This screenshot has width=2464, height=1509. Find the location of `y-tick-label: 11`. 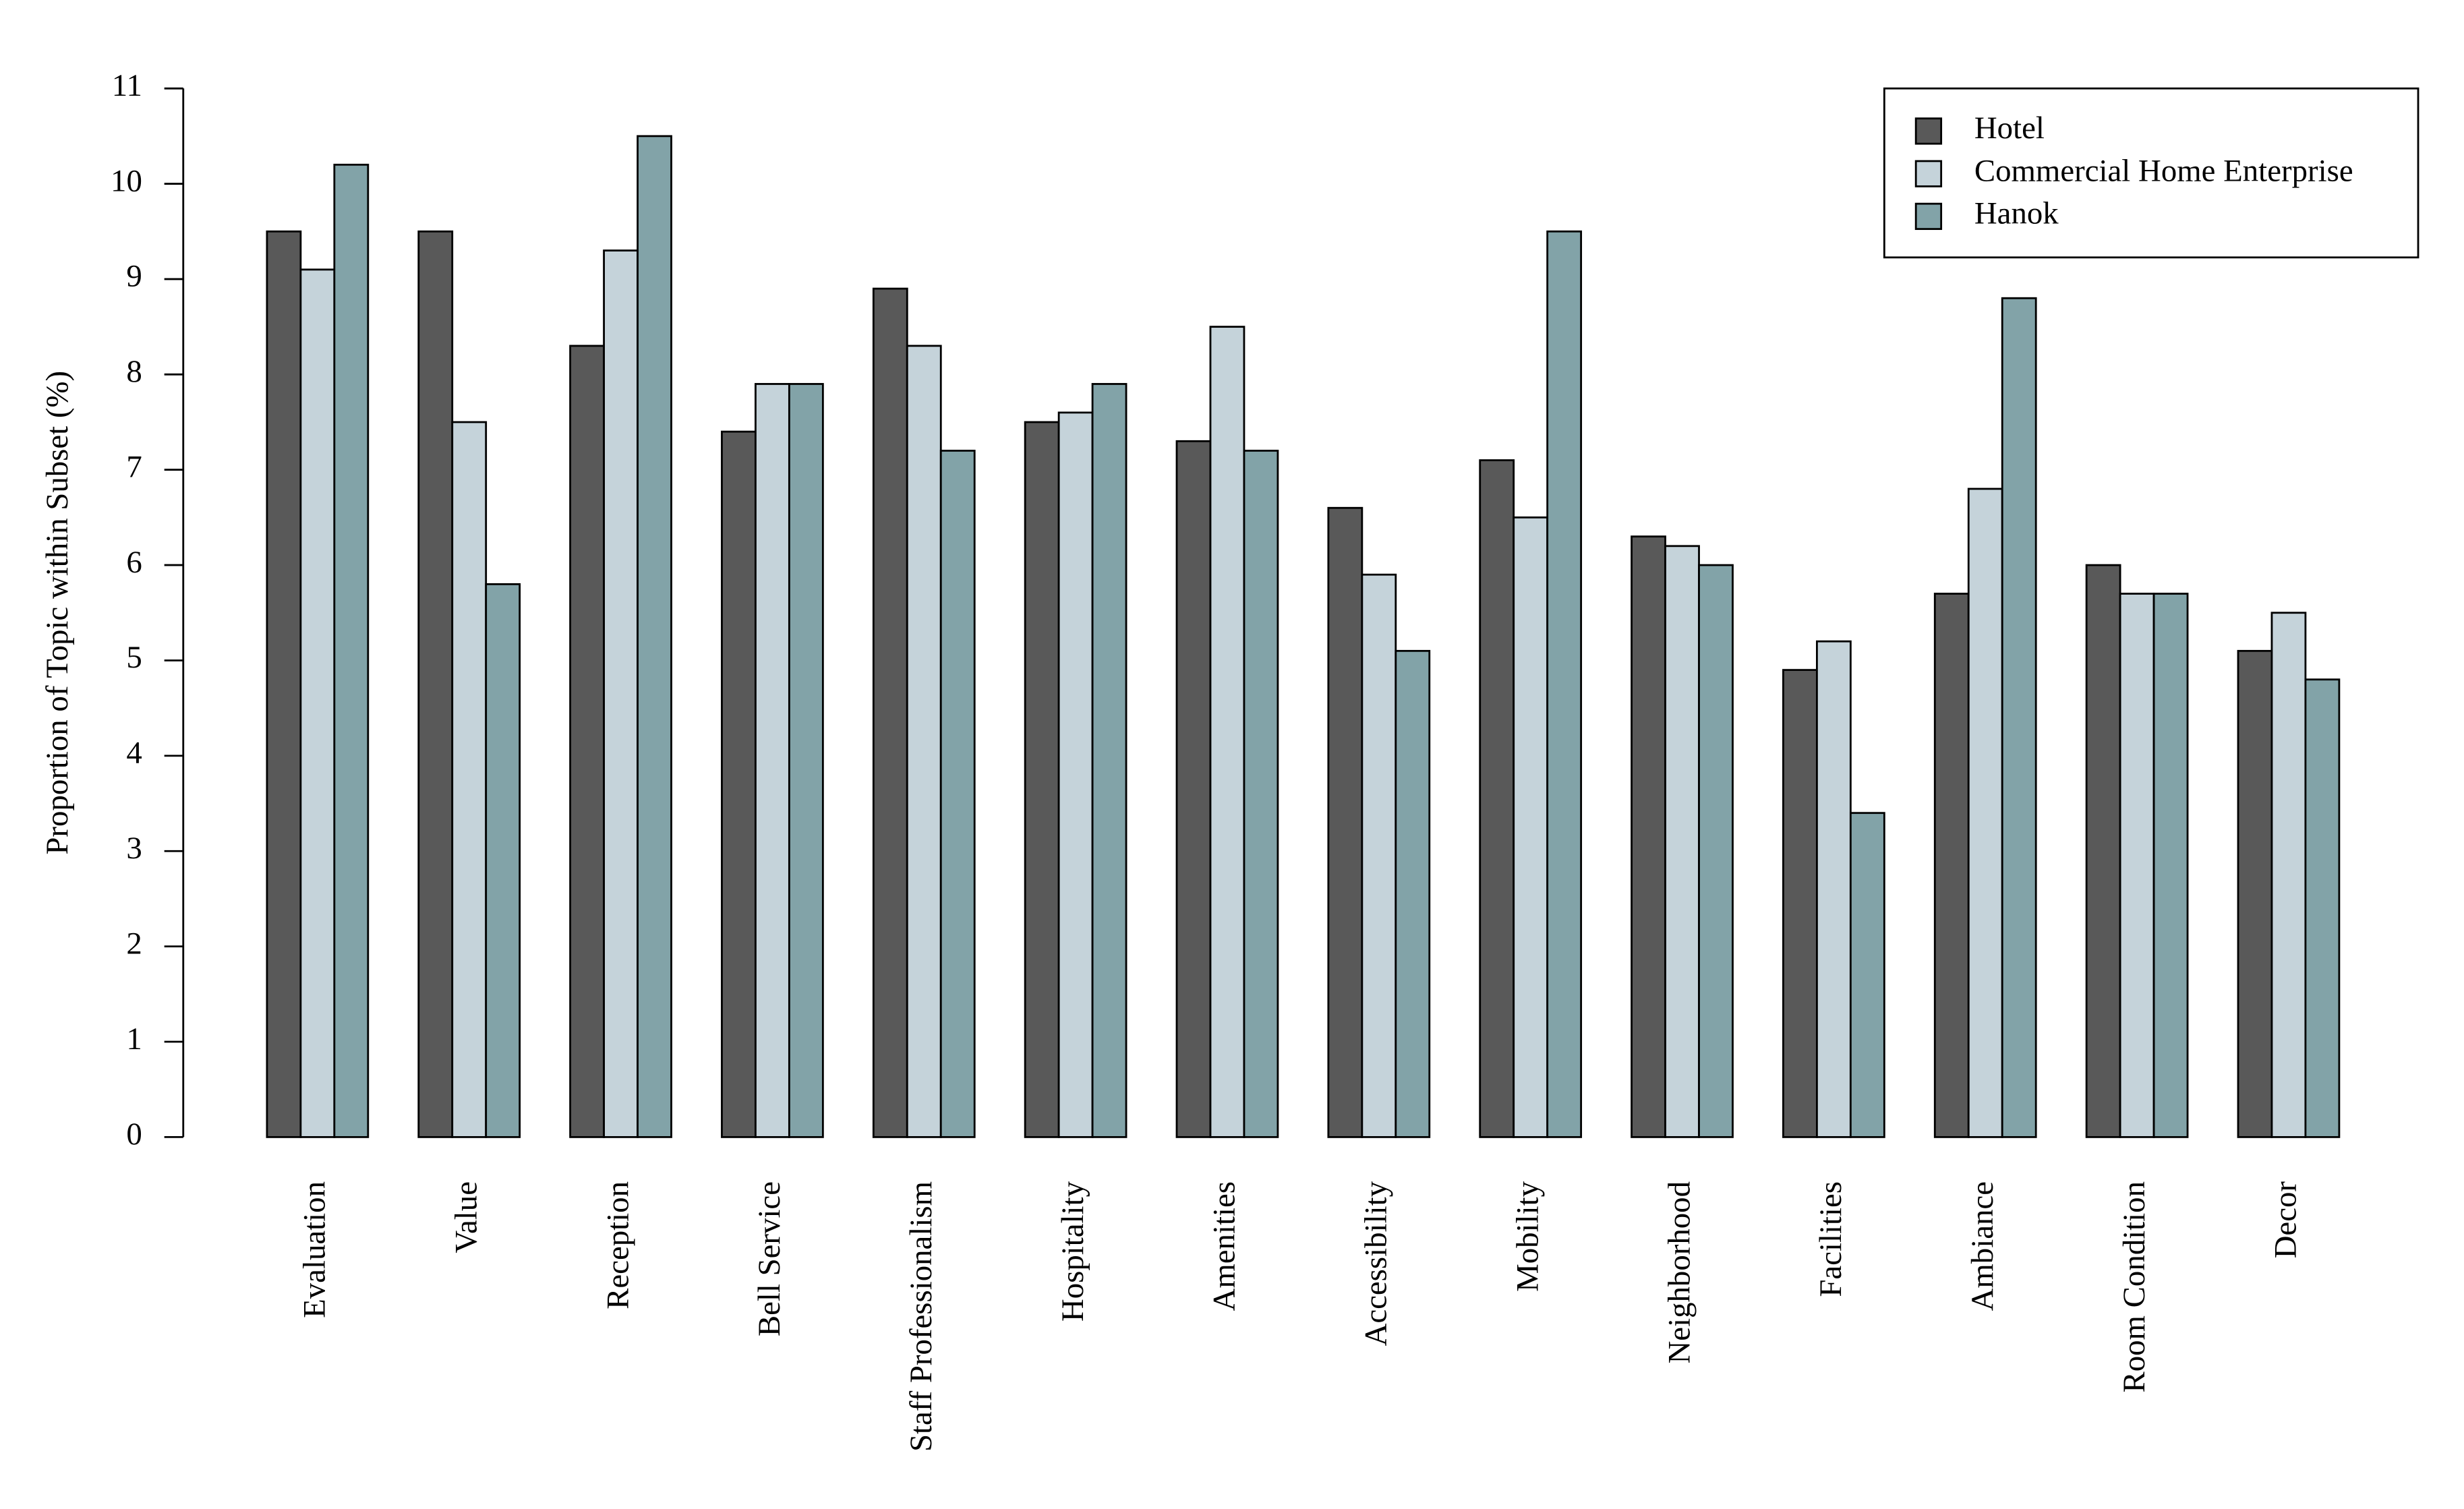

y-tick-label: 11 is located at coordinates (127, 85).